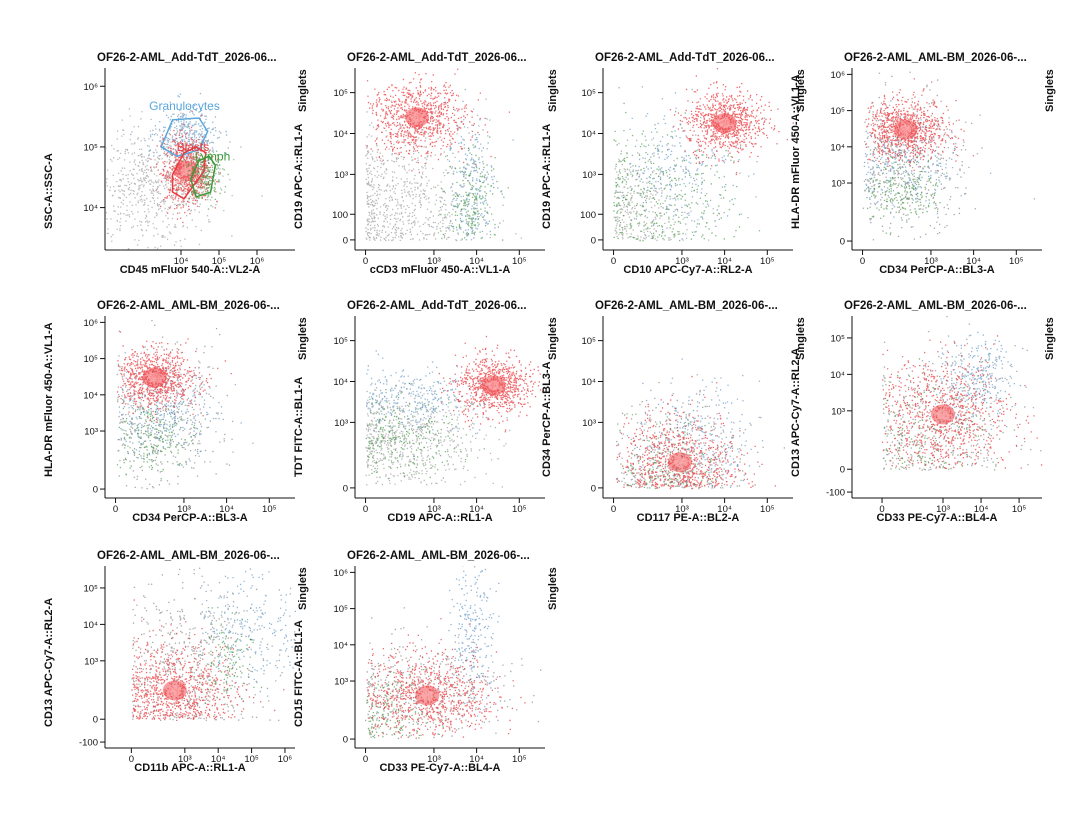 The width and height of the screenshot is (1080, 817). Describe the element at coordinates (440, 768) in the screenshot. I see `x-axis-label: CD33 PE-Cy7-A::BL4-A` at that location.